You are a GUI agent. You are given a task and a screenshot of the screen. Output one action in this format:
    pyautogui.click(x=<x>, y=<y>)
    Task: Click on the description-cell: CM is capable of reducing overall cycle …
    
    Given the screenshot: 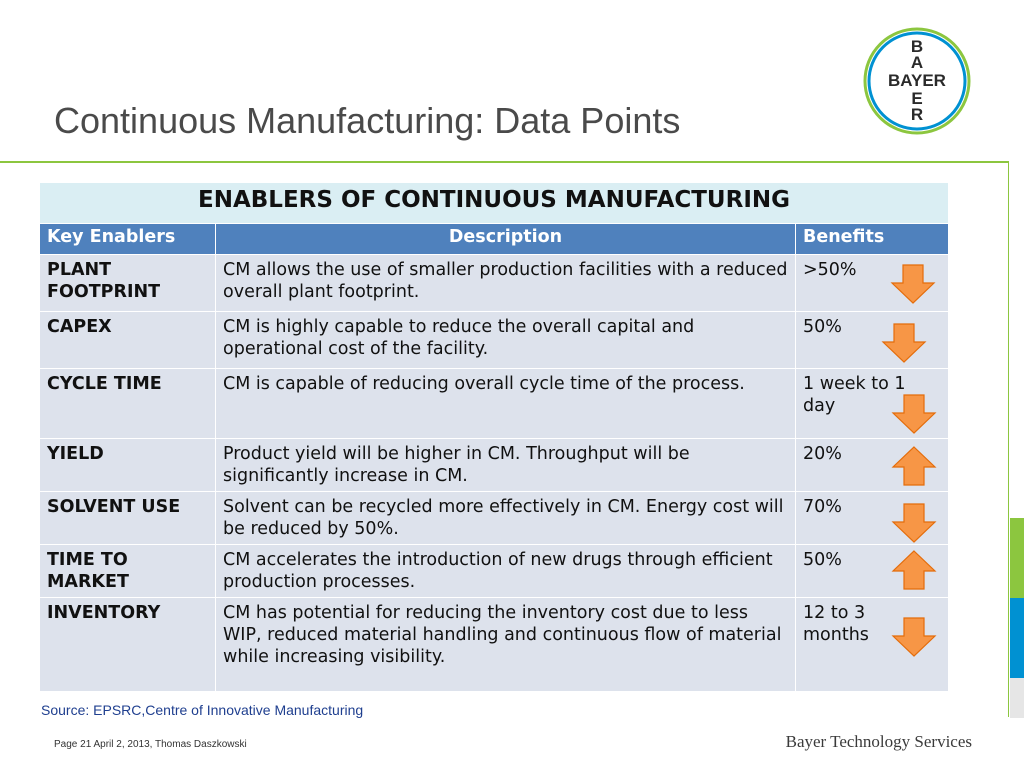 What is the action you would take?
    pyautogui.click(x=505, y=403)
    